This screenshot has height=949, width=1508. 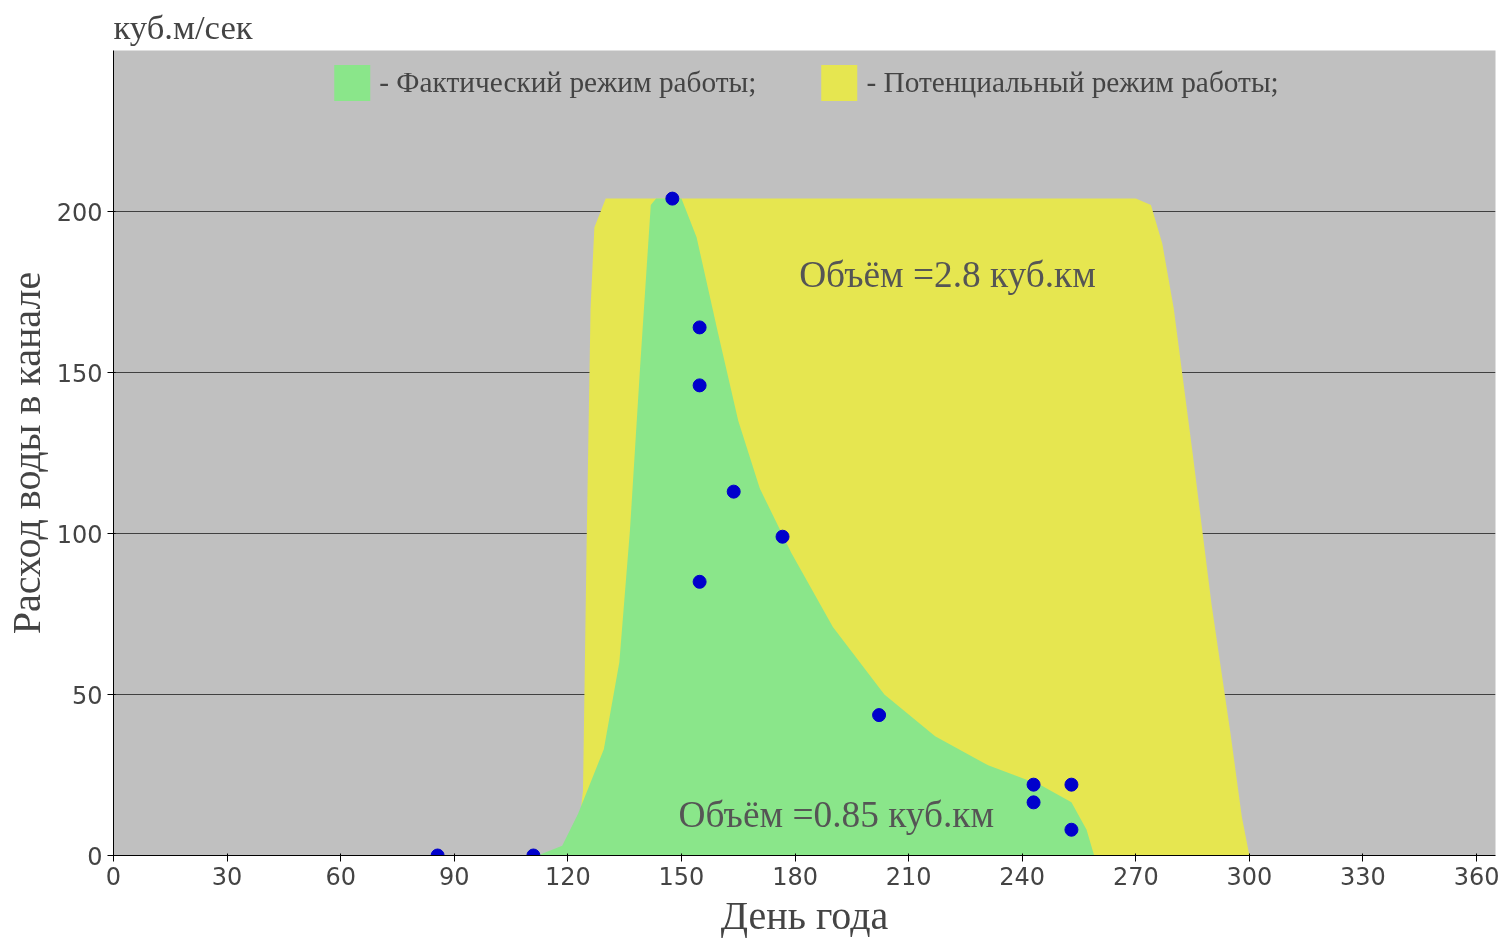 What do you see at coordinates (947, 274) in the screenshot?
I see `annotation: Объём =2.8 куб.км` at bounding box center [947, 274].